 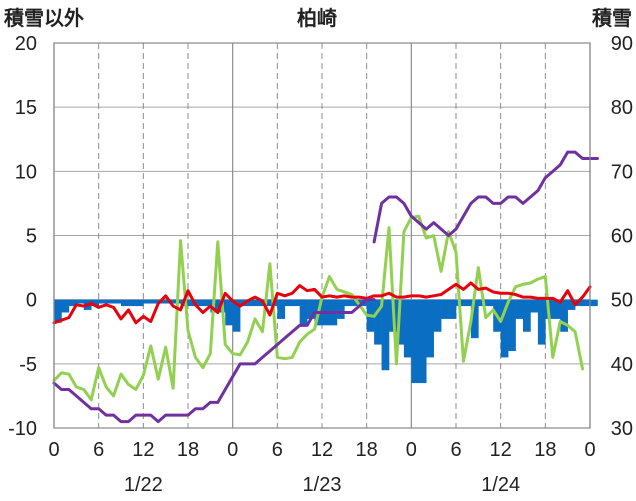 What do you see at coordinates (143, 485) in the screenshot?
I see `date-label: 1/22` at bounding box center [143, 485].